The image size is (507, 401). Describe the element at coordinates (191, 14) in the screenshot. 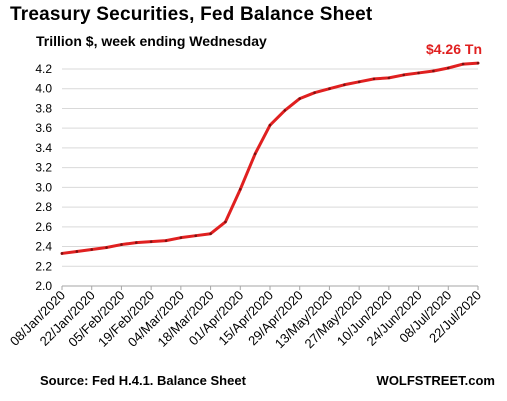

I see `chart-title: Treasury Securities, Fed Balance Sheet` at that location.